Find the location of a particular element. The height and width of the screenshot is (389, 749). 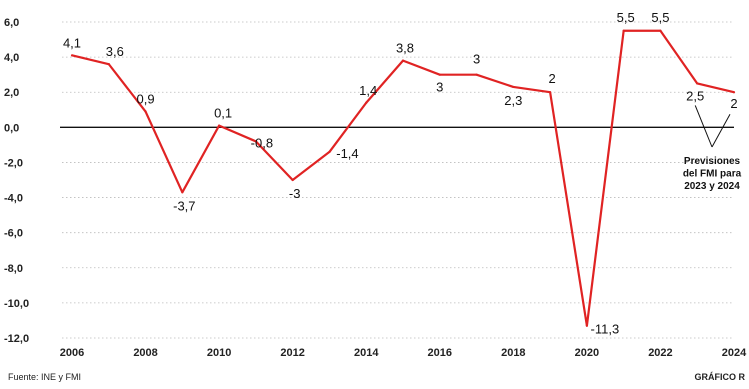

data-label: 2,3 is located at coordinates (513, 100).